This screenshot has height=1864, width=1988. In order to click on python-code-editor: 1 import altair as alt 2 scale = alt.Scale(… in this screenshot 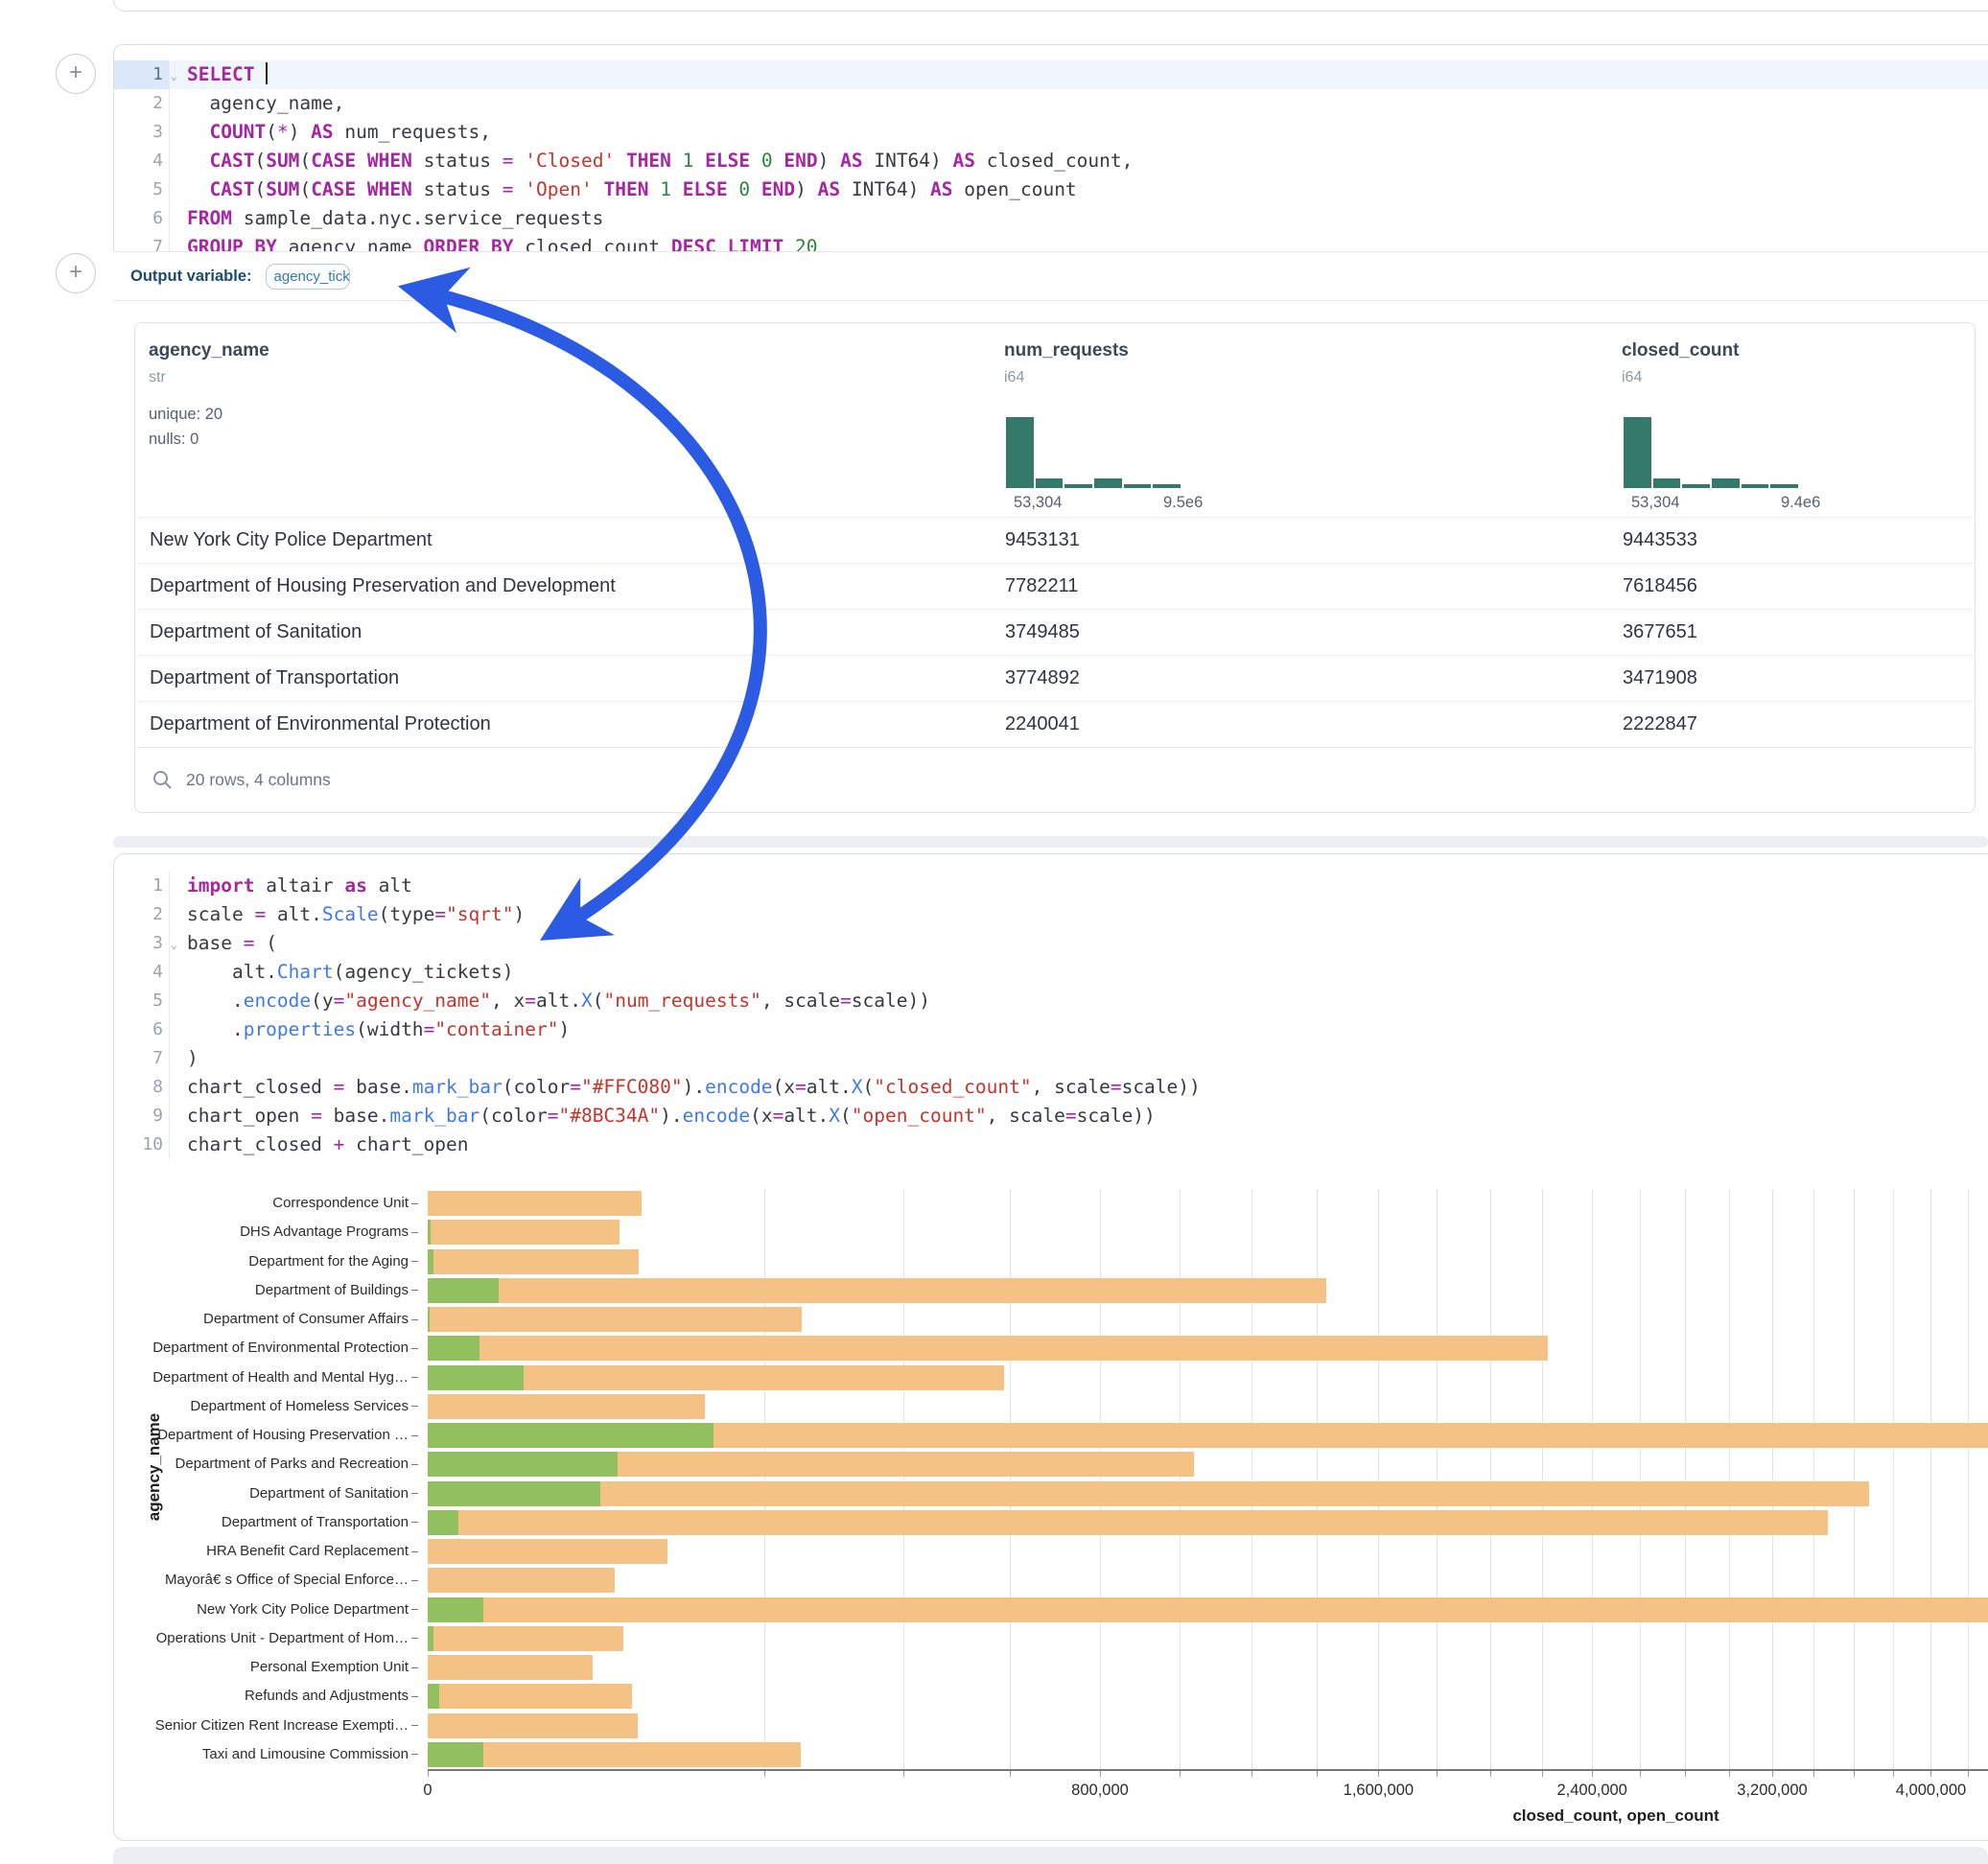, I will do `click(1051, 1015)`.